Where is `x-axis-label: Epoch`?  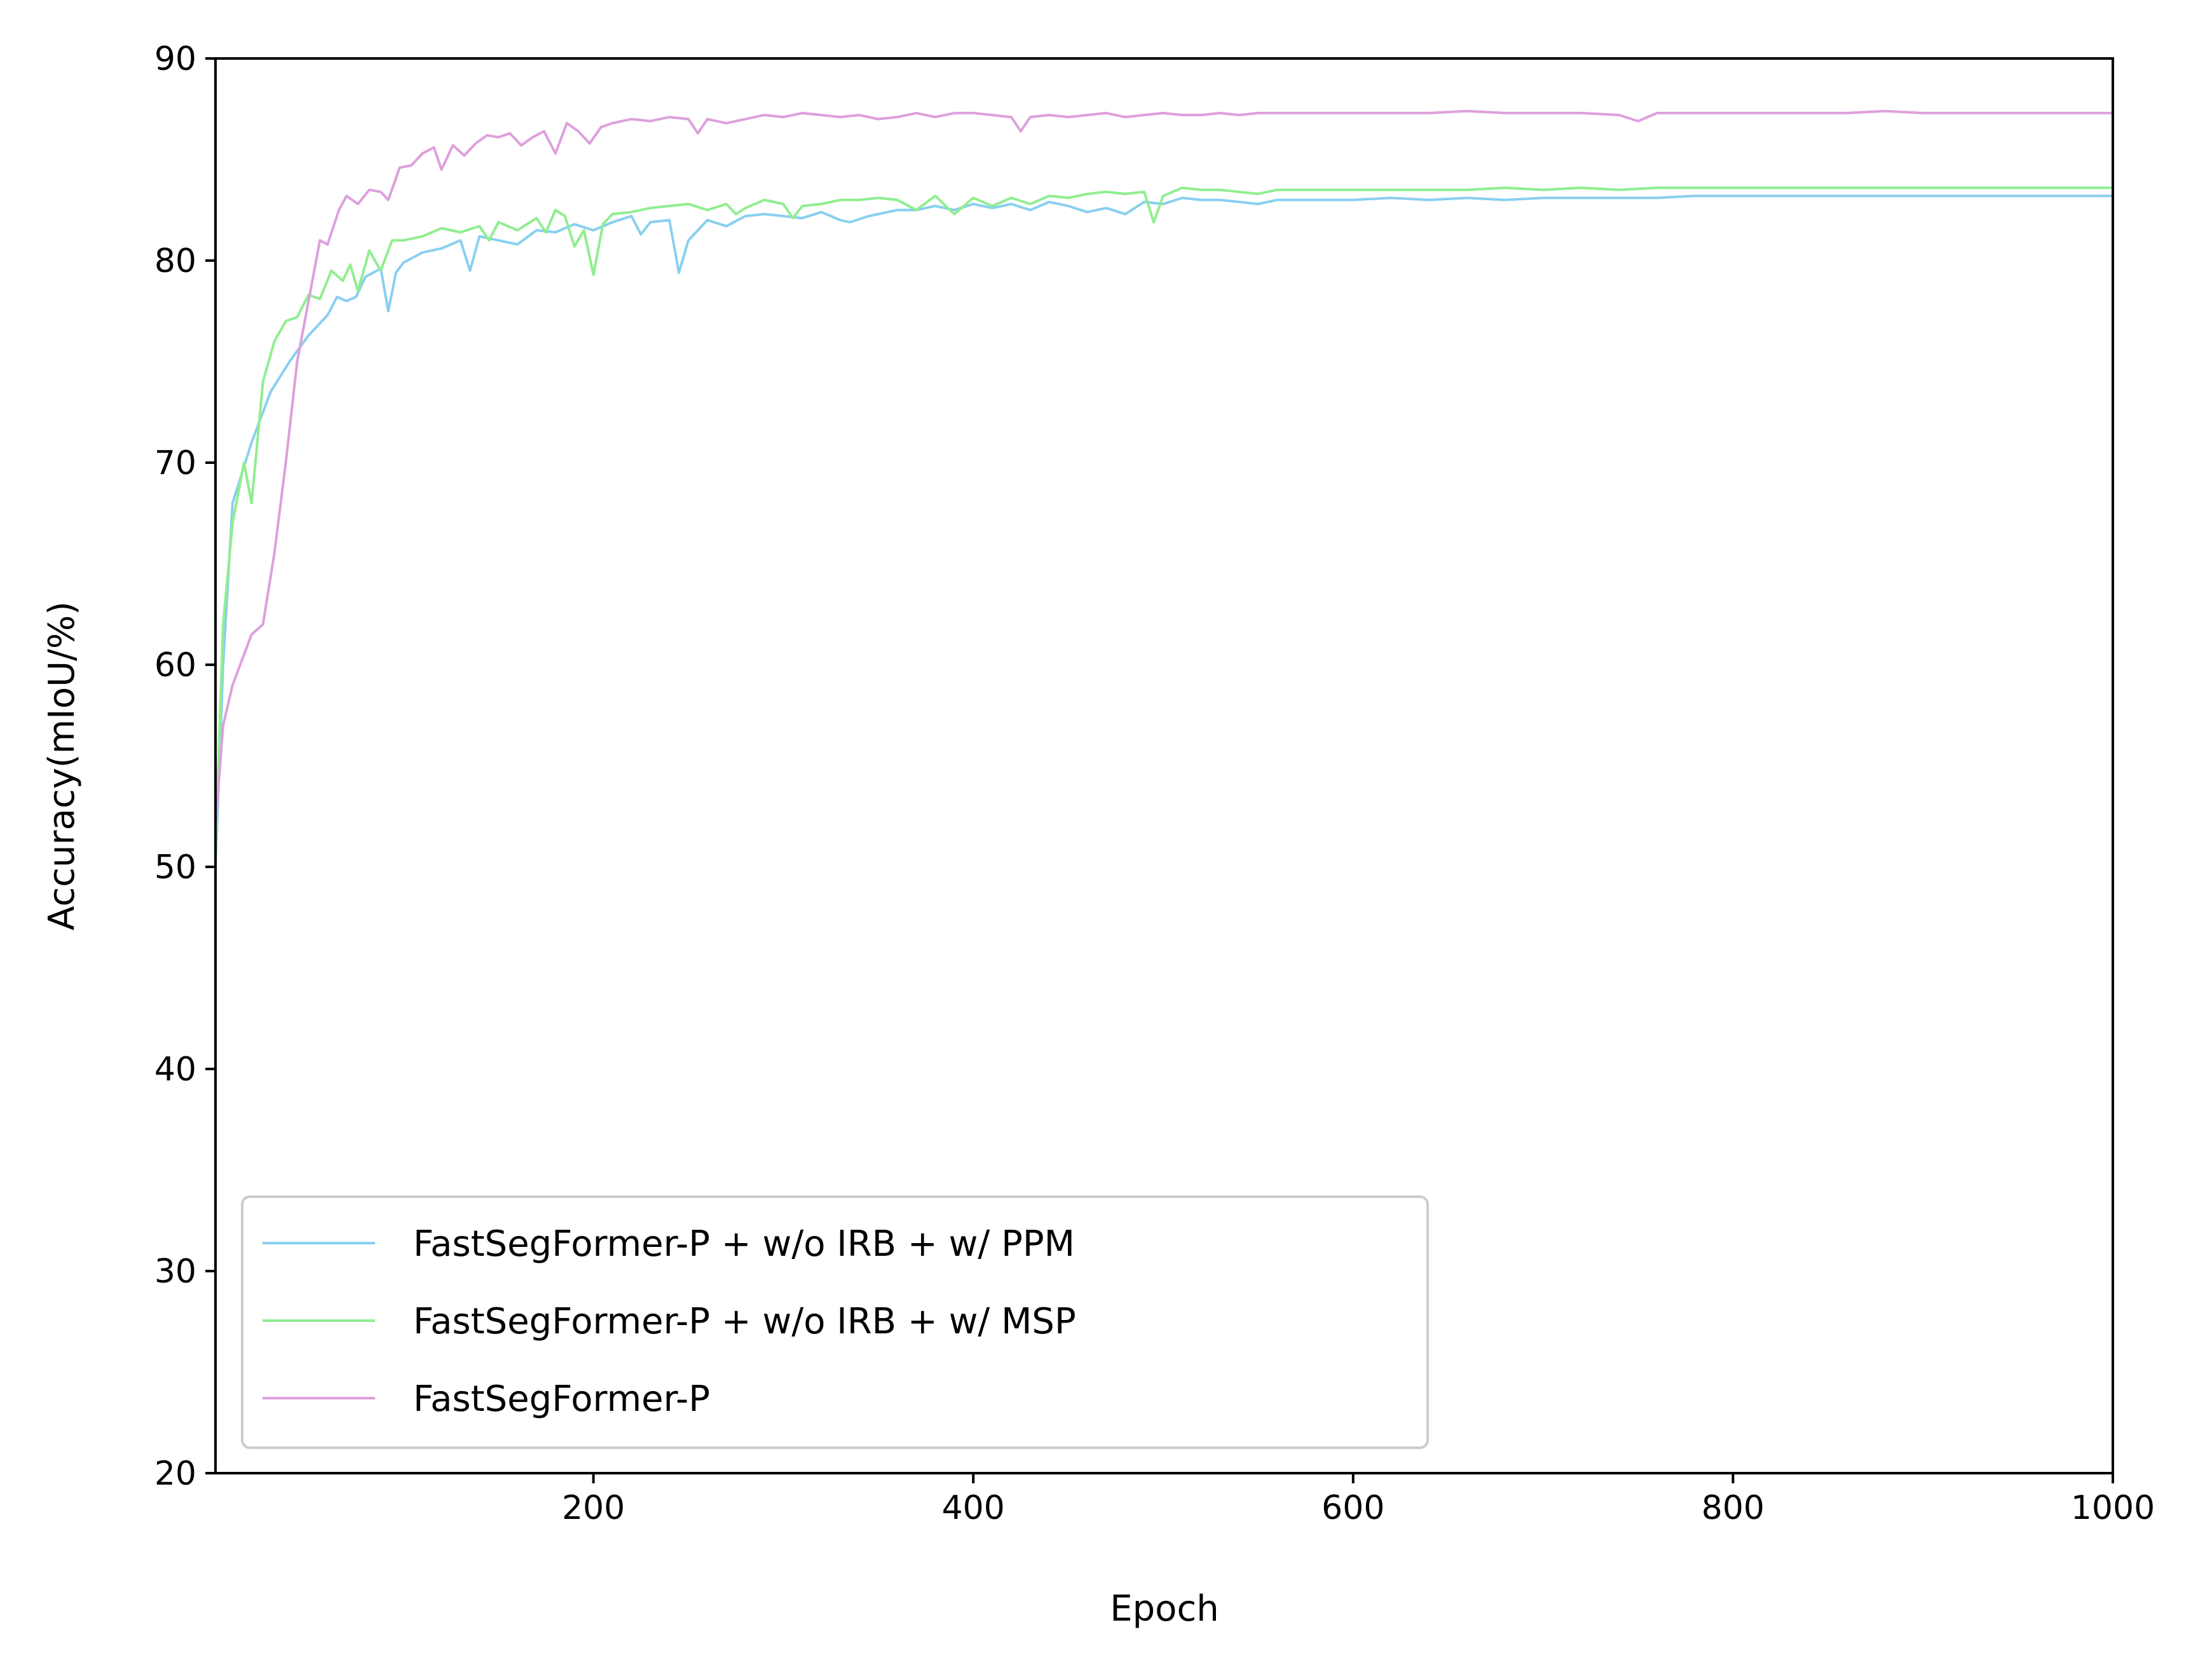 x-axis-label: Epoch is located at coordinates (1164, 1609).